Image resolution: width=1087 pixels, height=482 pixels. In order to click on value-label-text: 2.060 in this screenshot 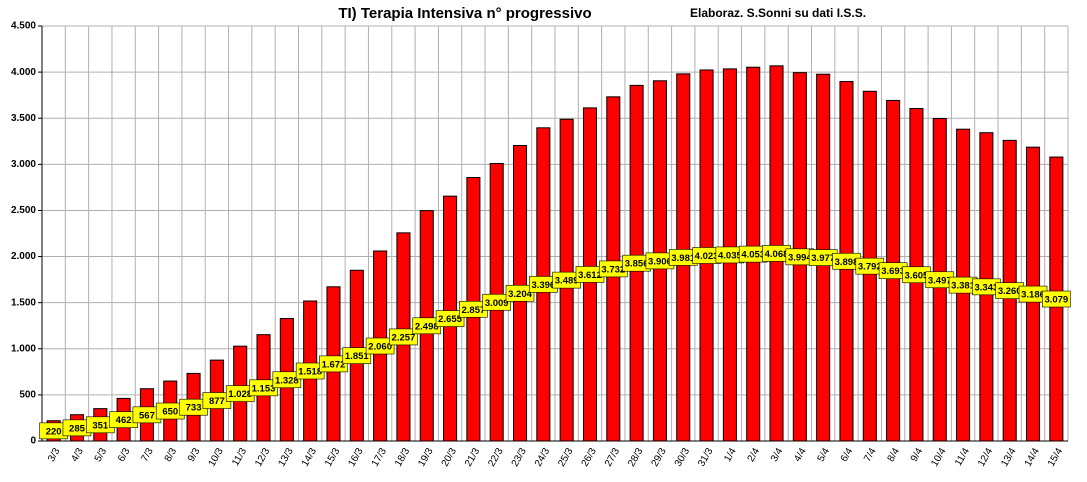, I will do `click(380, 347)`.